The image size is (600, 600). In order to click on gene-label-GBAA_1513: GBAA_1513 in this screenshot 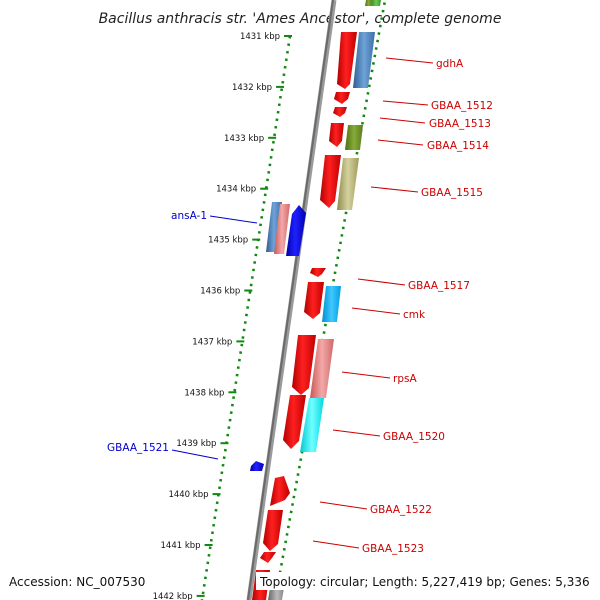, I will do `click(460, 124)`.